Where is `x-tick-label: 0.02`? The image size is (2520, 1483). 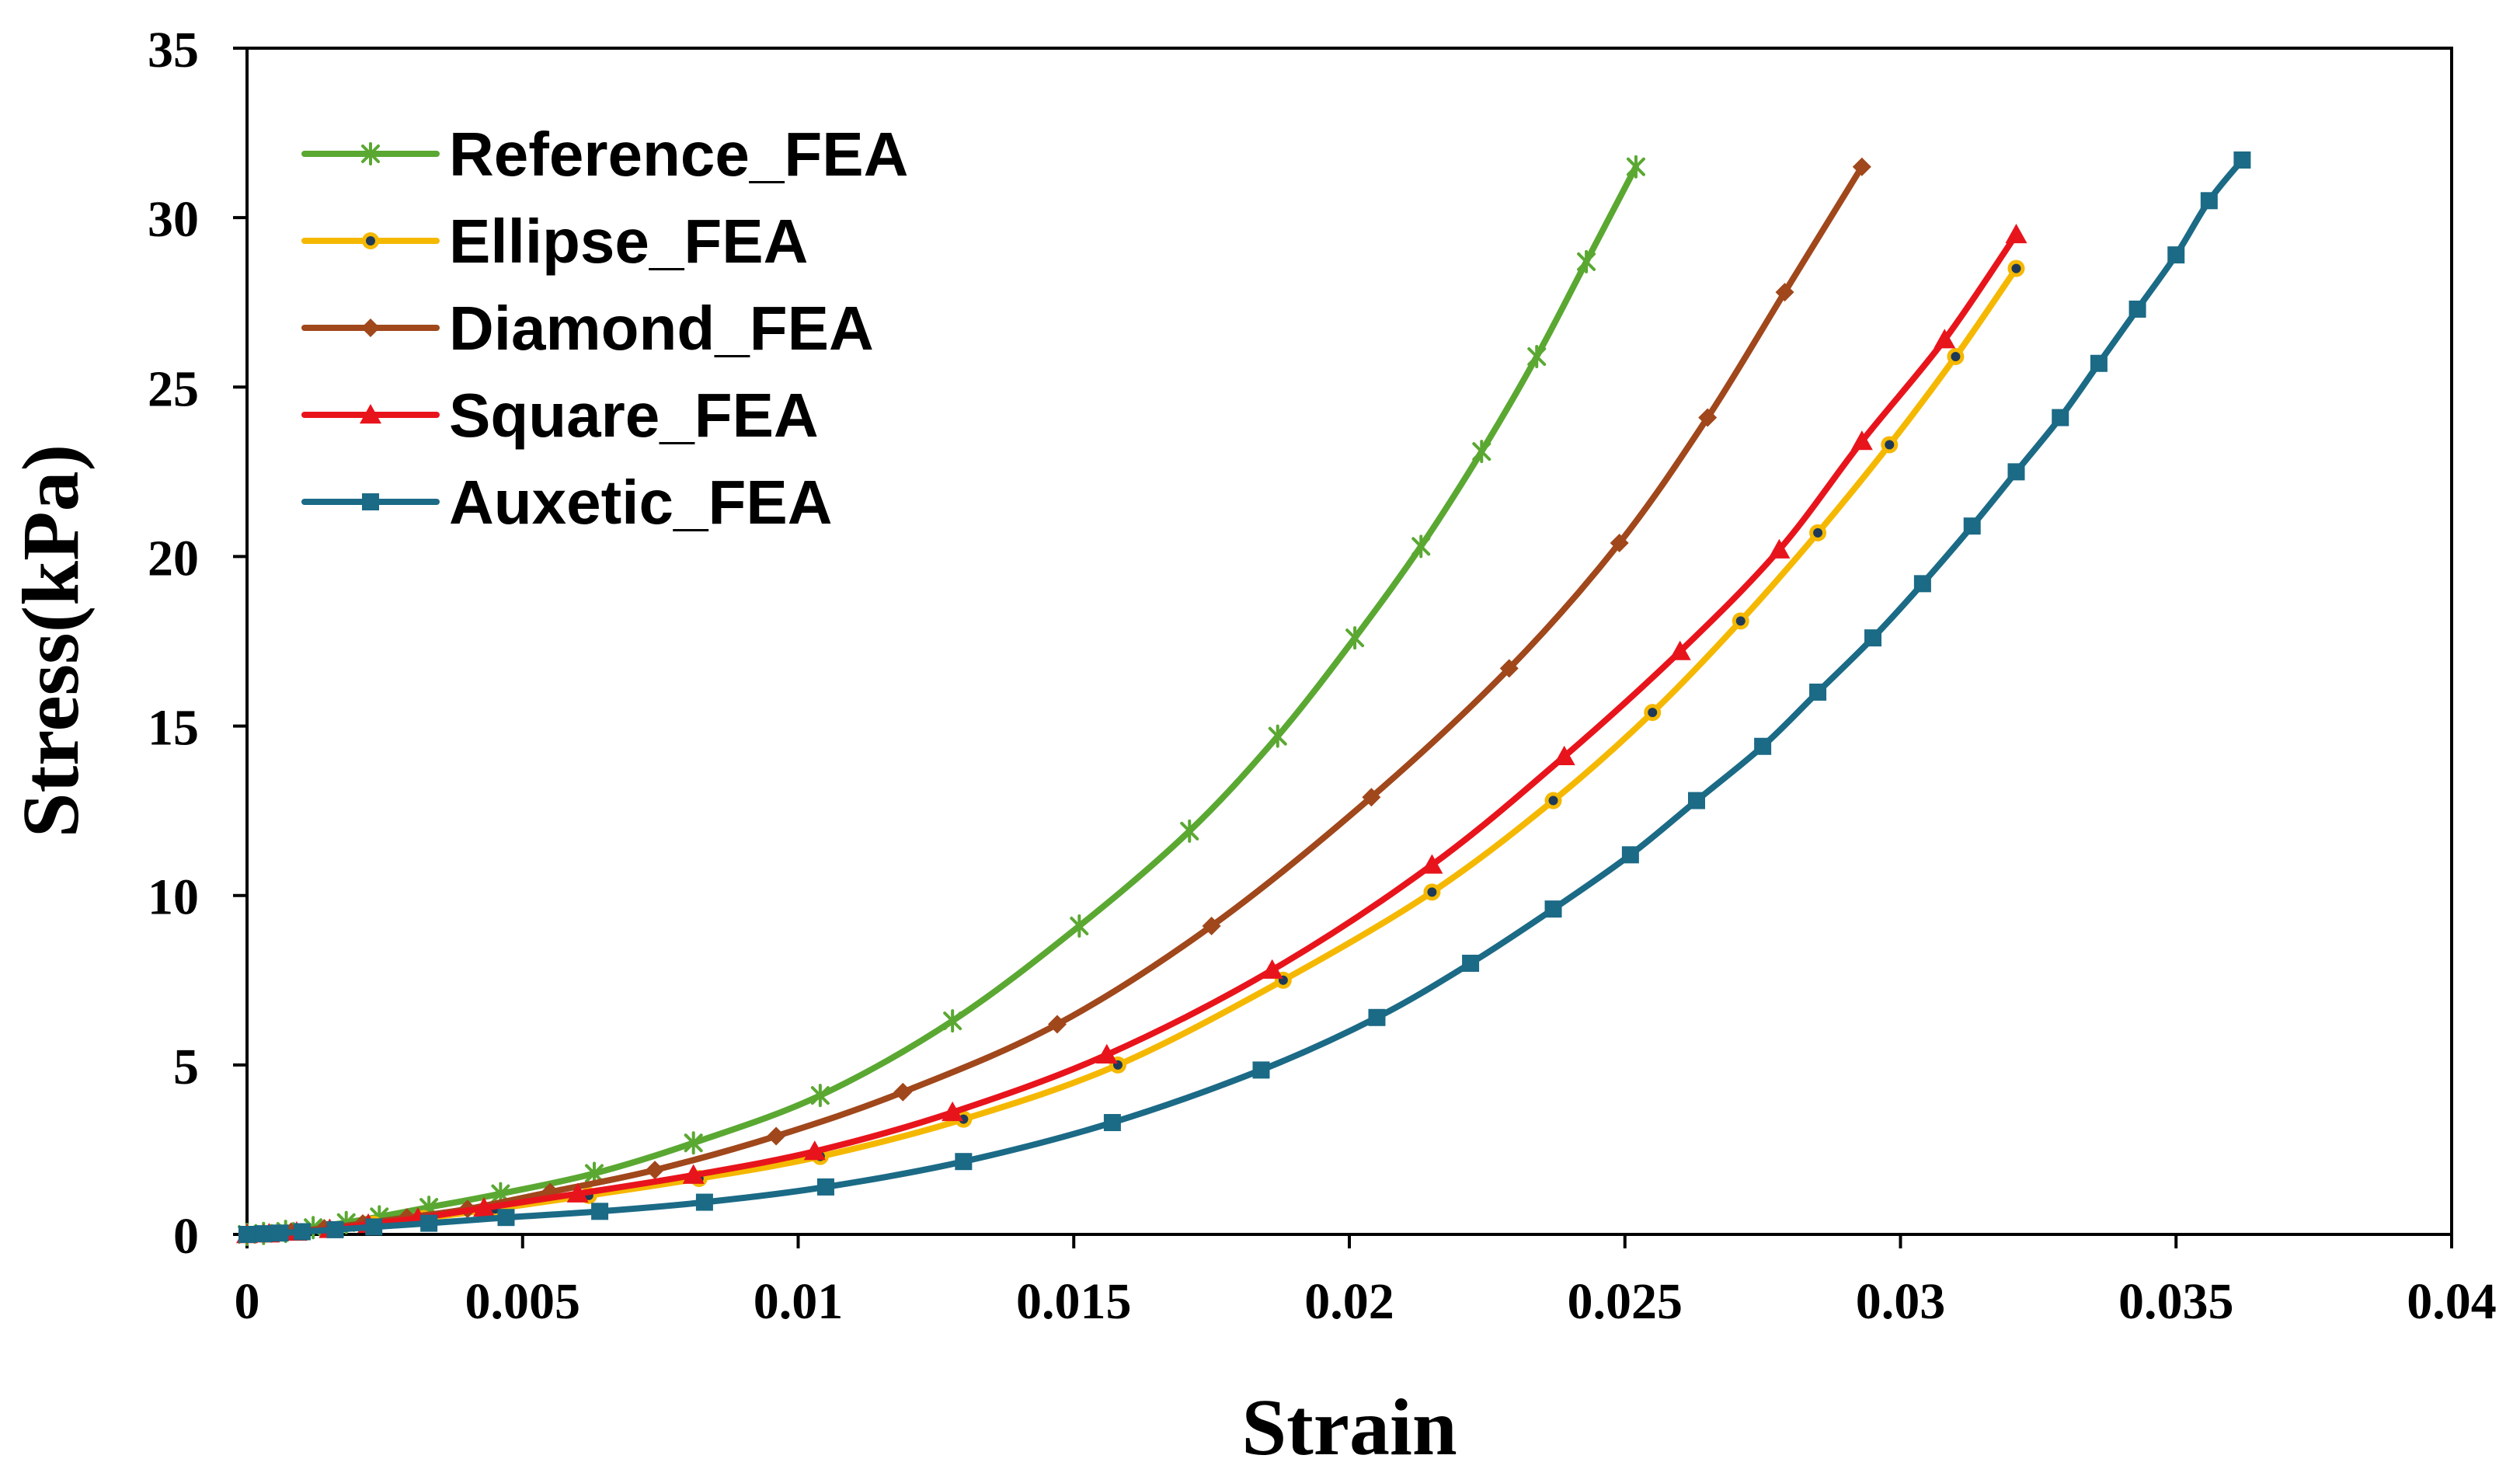
x-tick-label: 0.02 is located at coordinates (1349, 1301).